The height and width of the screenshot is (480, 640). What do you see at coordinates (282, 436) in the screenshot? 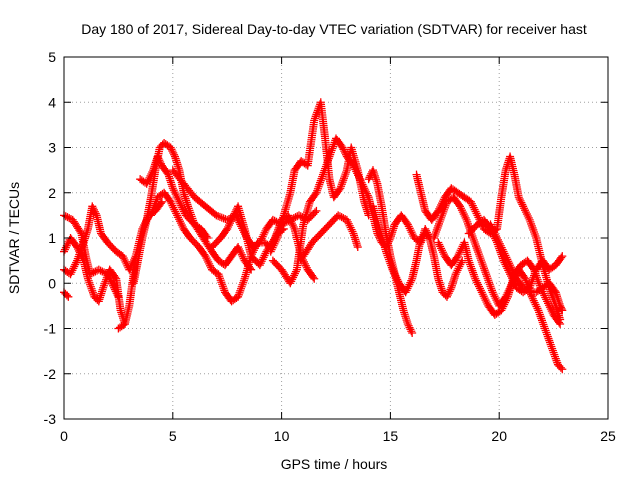
I see `x-tick-label: 10` at bounding box center [282, 436].